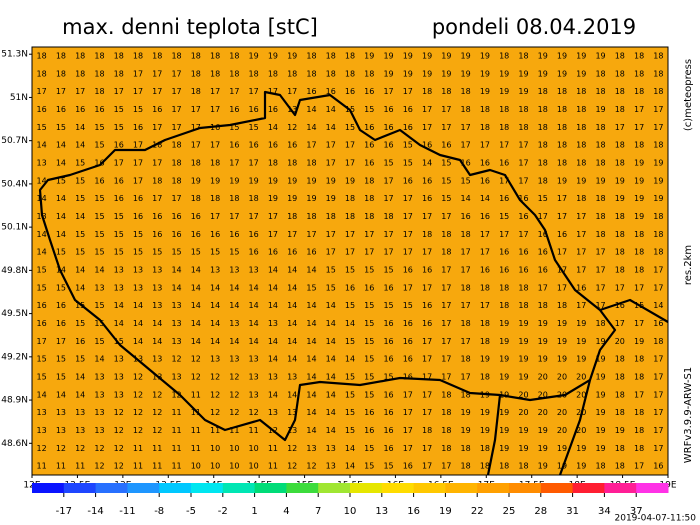 The image size is (700, 525). I want to click on colorbar-label: 25, so click(509, 511).